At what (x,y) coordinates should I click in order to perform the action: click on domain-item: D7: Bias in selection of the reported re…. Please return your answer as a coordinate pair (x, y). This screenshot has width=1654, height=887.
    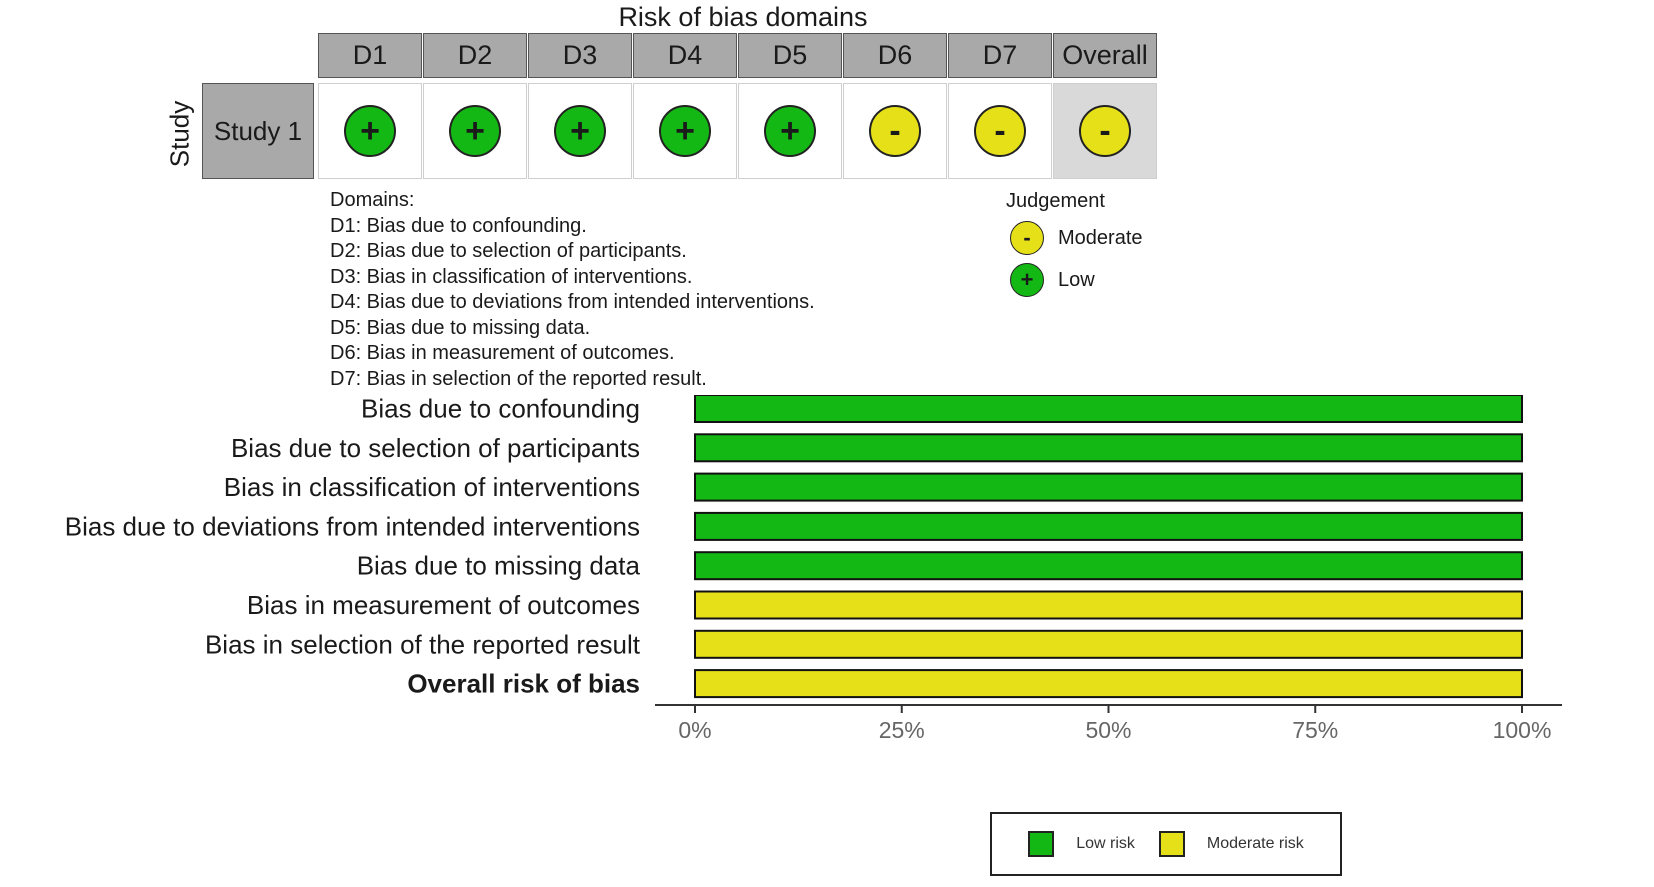
    Looking at the image, I should click on (518, 378).